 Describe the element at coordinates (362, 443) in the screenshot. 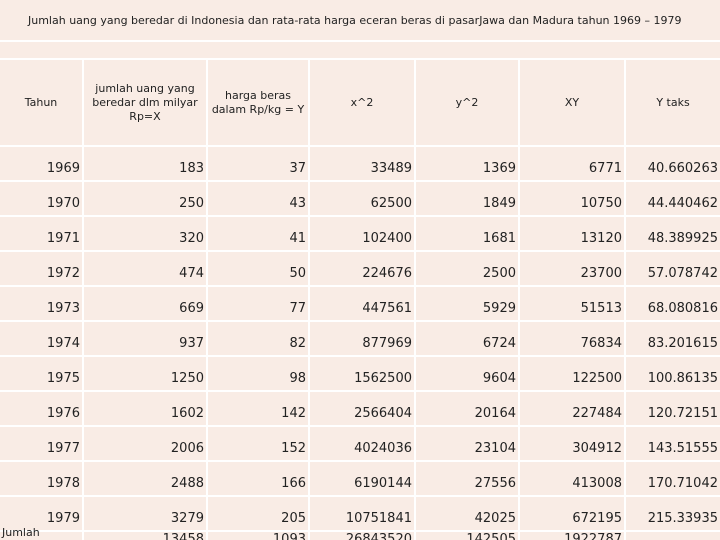

I see `data-cell: 4024036` at that location.